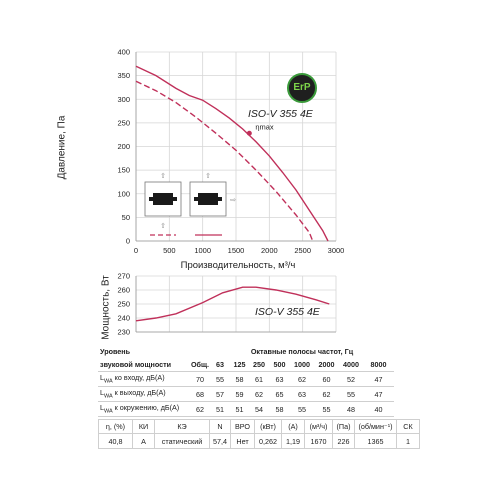  What do you see at coordinates (202, 250) in the screenshot?
I see `x-tick-label: 1000` at bounding box center [202, 250].